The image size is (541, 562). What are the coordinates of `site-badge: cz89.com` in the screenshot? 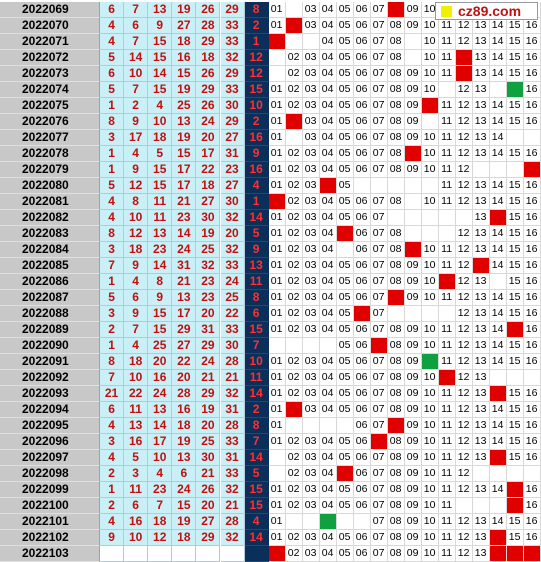 It's located at (486, 11).